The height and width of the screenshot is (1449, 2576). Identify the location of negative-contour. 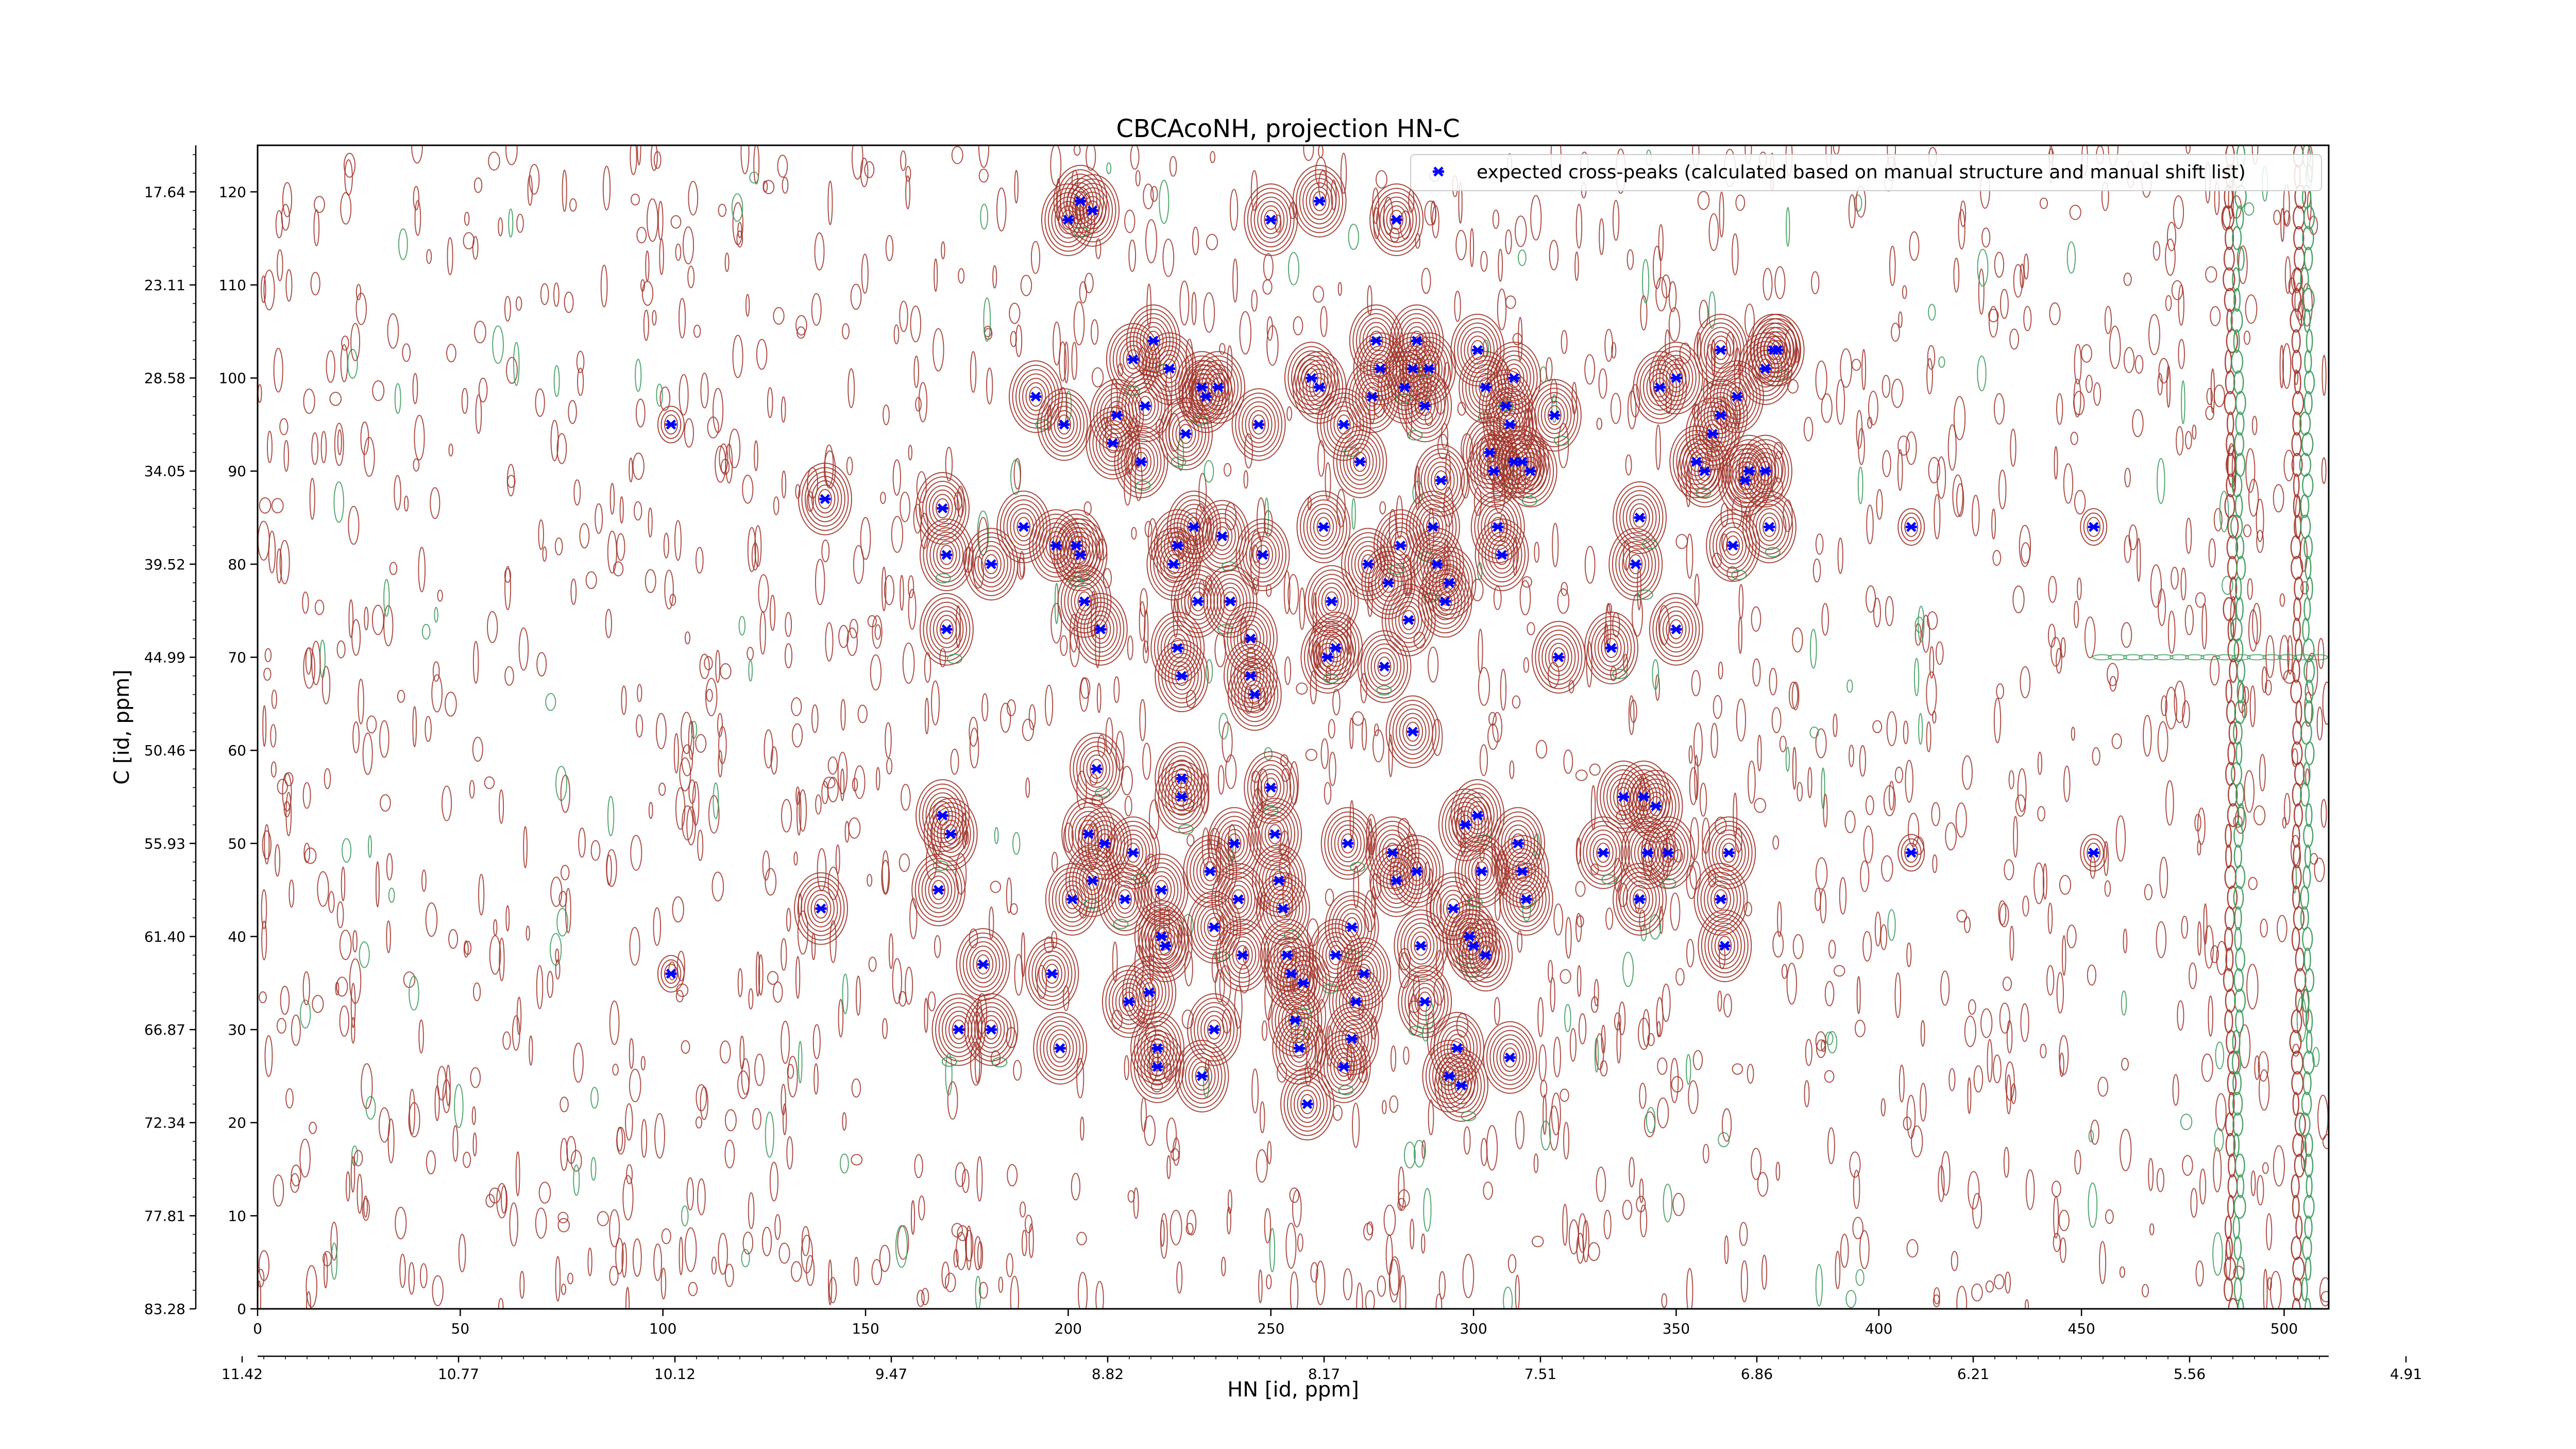
(1609, 879).